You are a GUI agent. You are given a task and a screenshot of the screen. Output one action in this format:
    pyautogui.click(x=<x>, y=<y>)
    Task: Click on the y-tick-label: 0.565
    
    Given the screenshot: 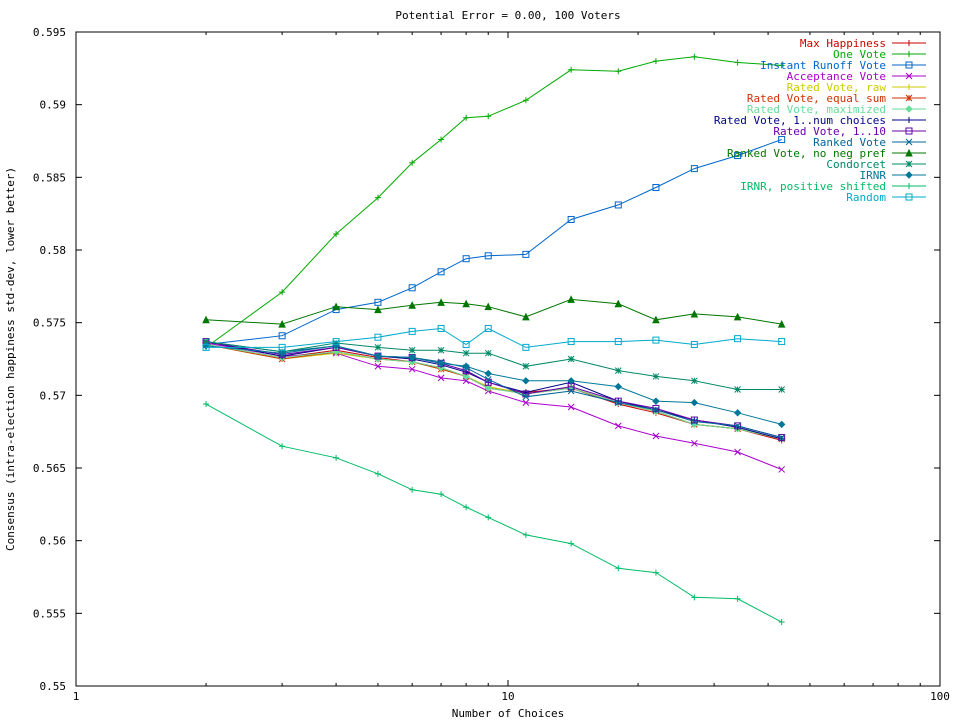 What is the action you would take?
    pyautogui.click(x=49, y=468)
    